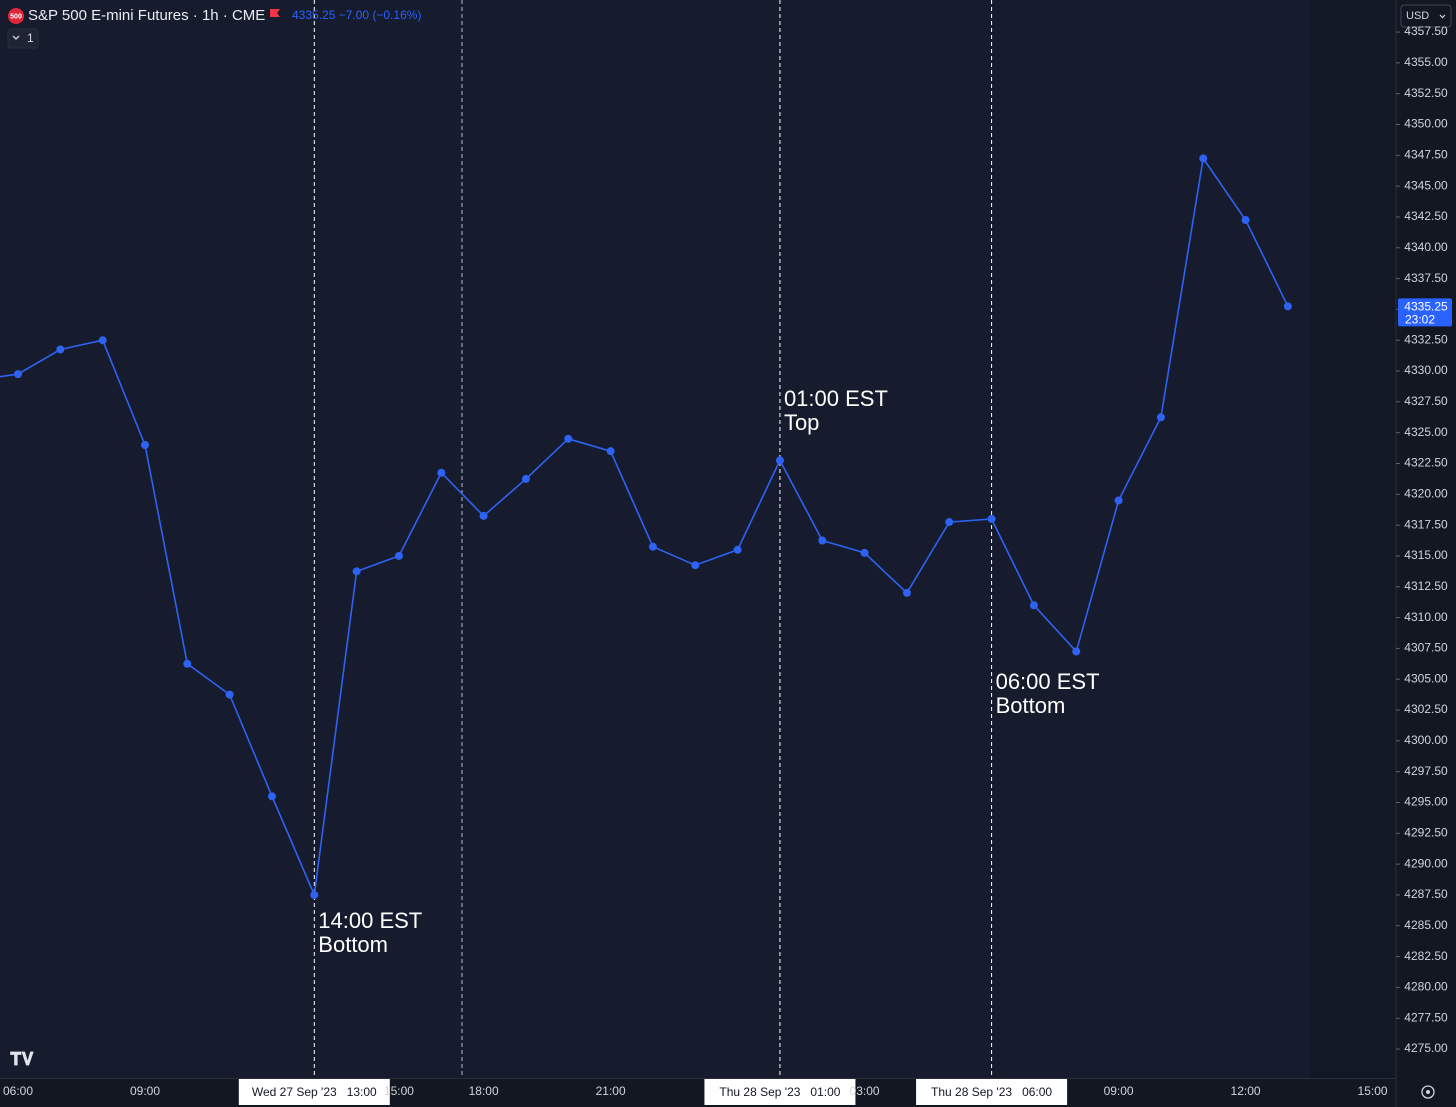 The width and height of the screenshot is (1456, 1107). I want to click on annotation: 01:00 EST, so click(836, 398).